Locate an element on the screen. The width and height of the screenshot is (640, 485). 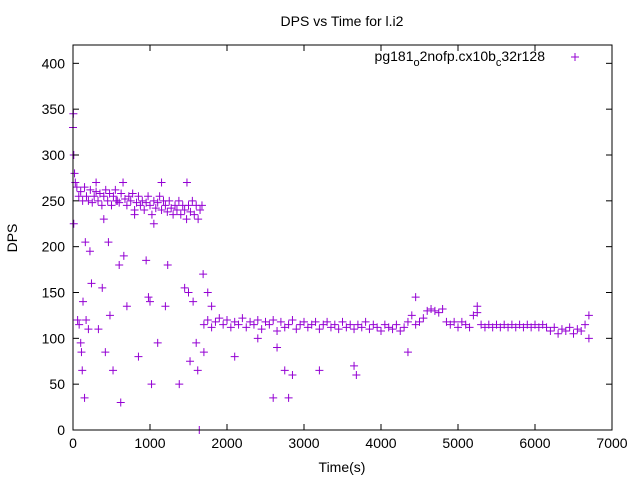
x-tick-label: 7000 is located at coordinates (611, 443).